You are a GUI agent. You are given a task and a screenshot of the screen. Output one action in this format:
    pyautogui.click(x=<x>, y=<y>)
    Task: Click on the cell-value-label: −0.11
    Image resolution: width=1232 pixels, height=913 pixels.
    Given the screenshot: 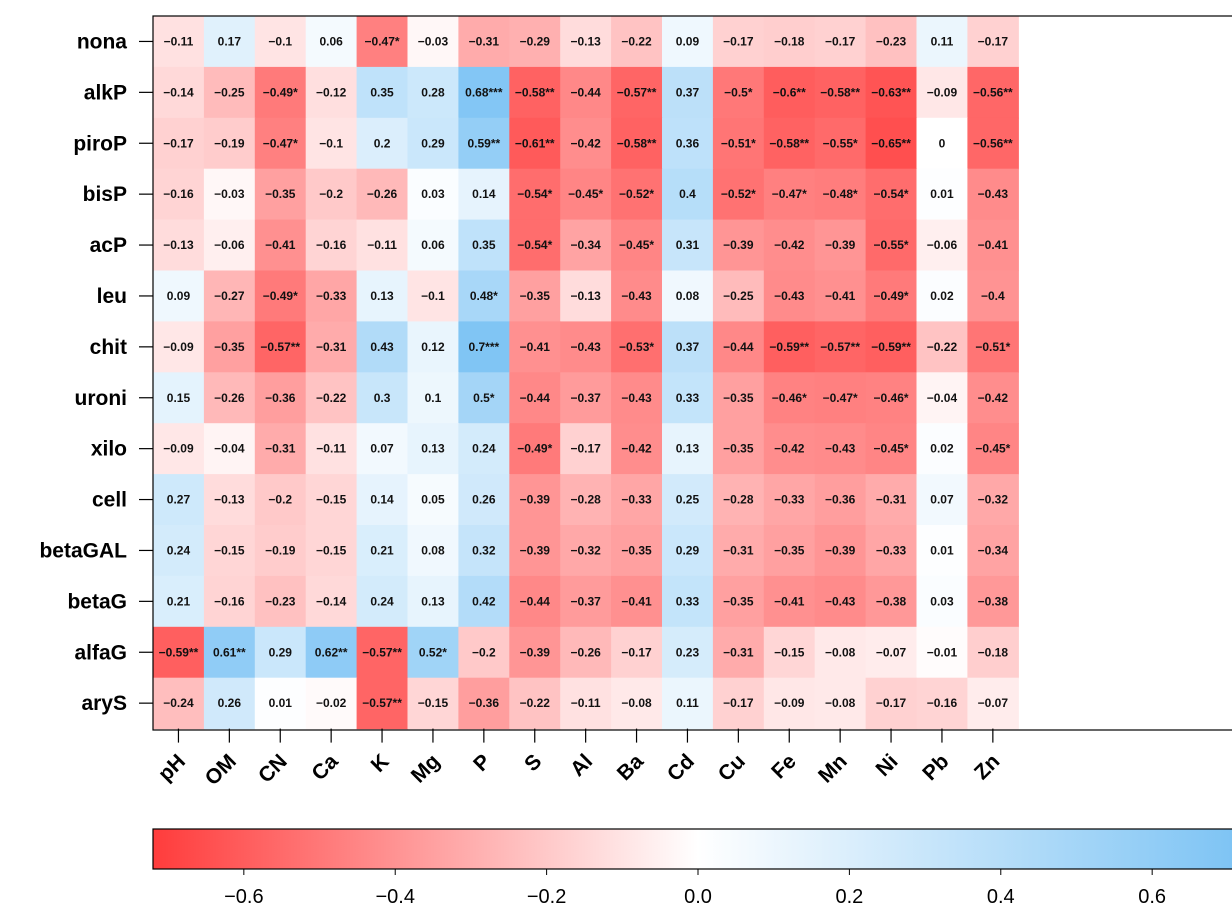 What is the action you would take?
    pyautogui.click(x=331, y=449)
    